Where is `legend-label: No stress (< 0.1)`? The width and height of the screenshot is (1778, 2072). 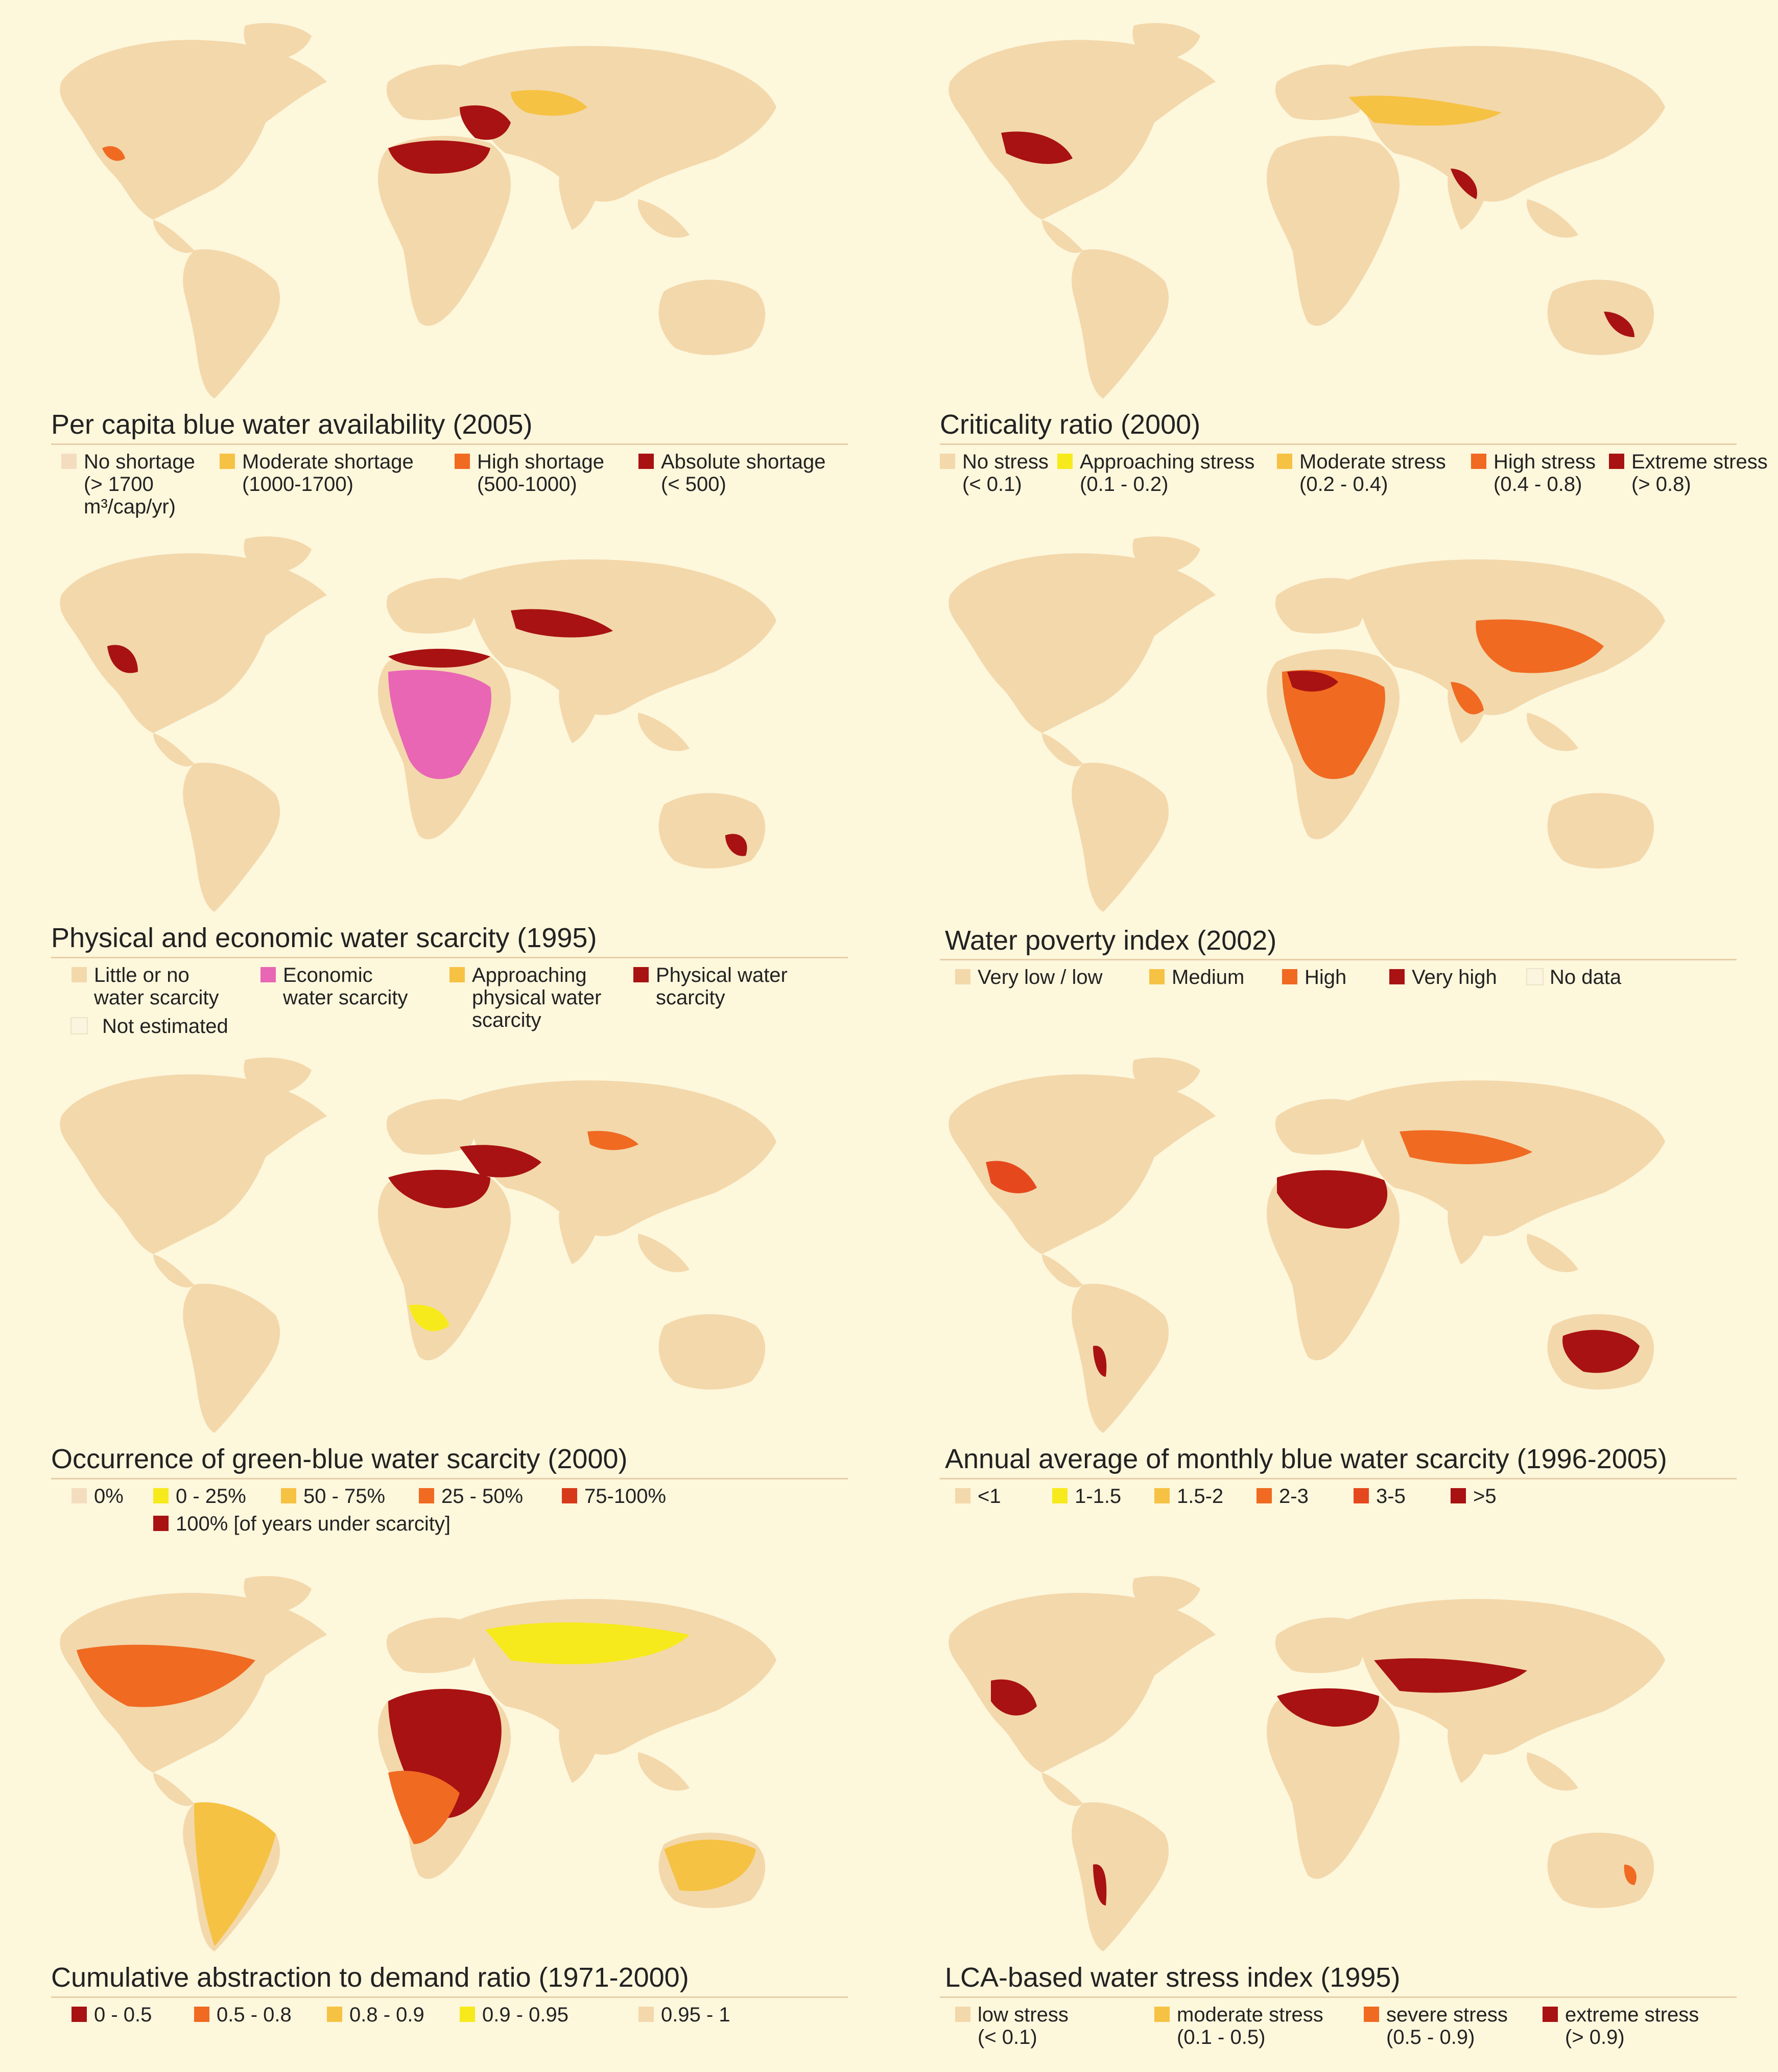
legend-label: No stress (< 0.1) is located at coordinates (1005, 474).